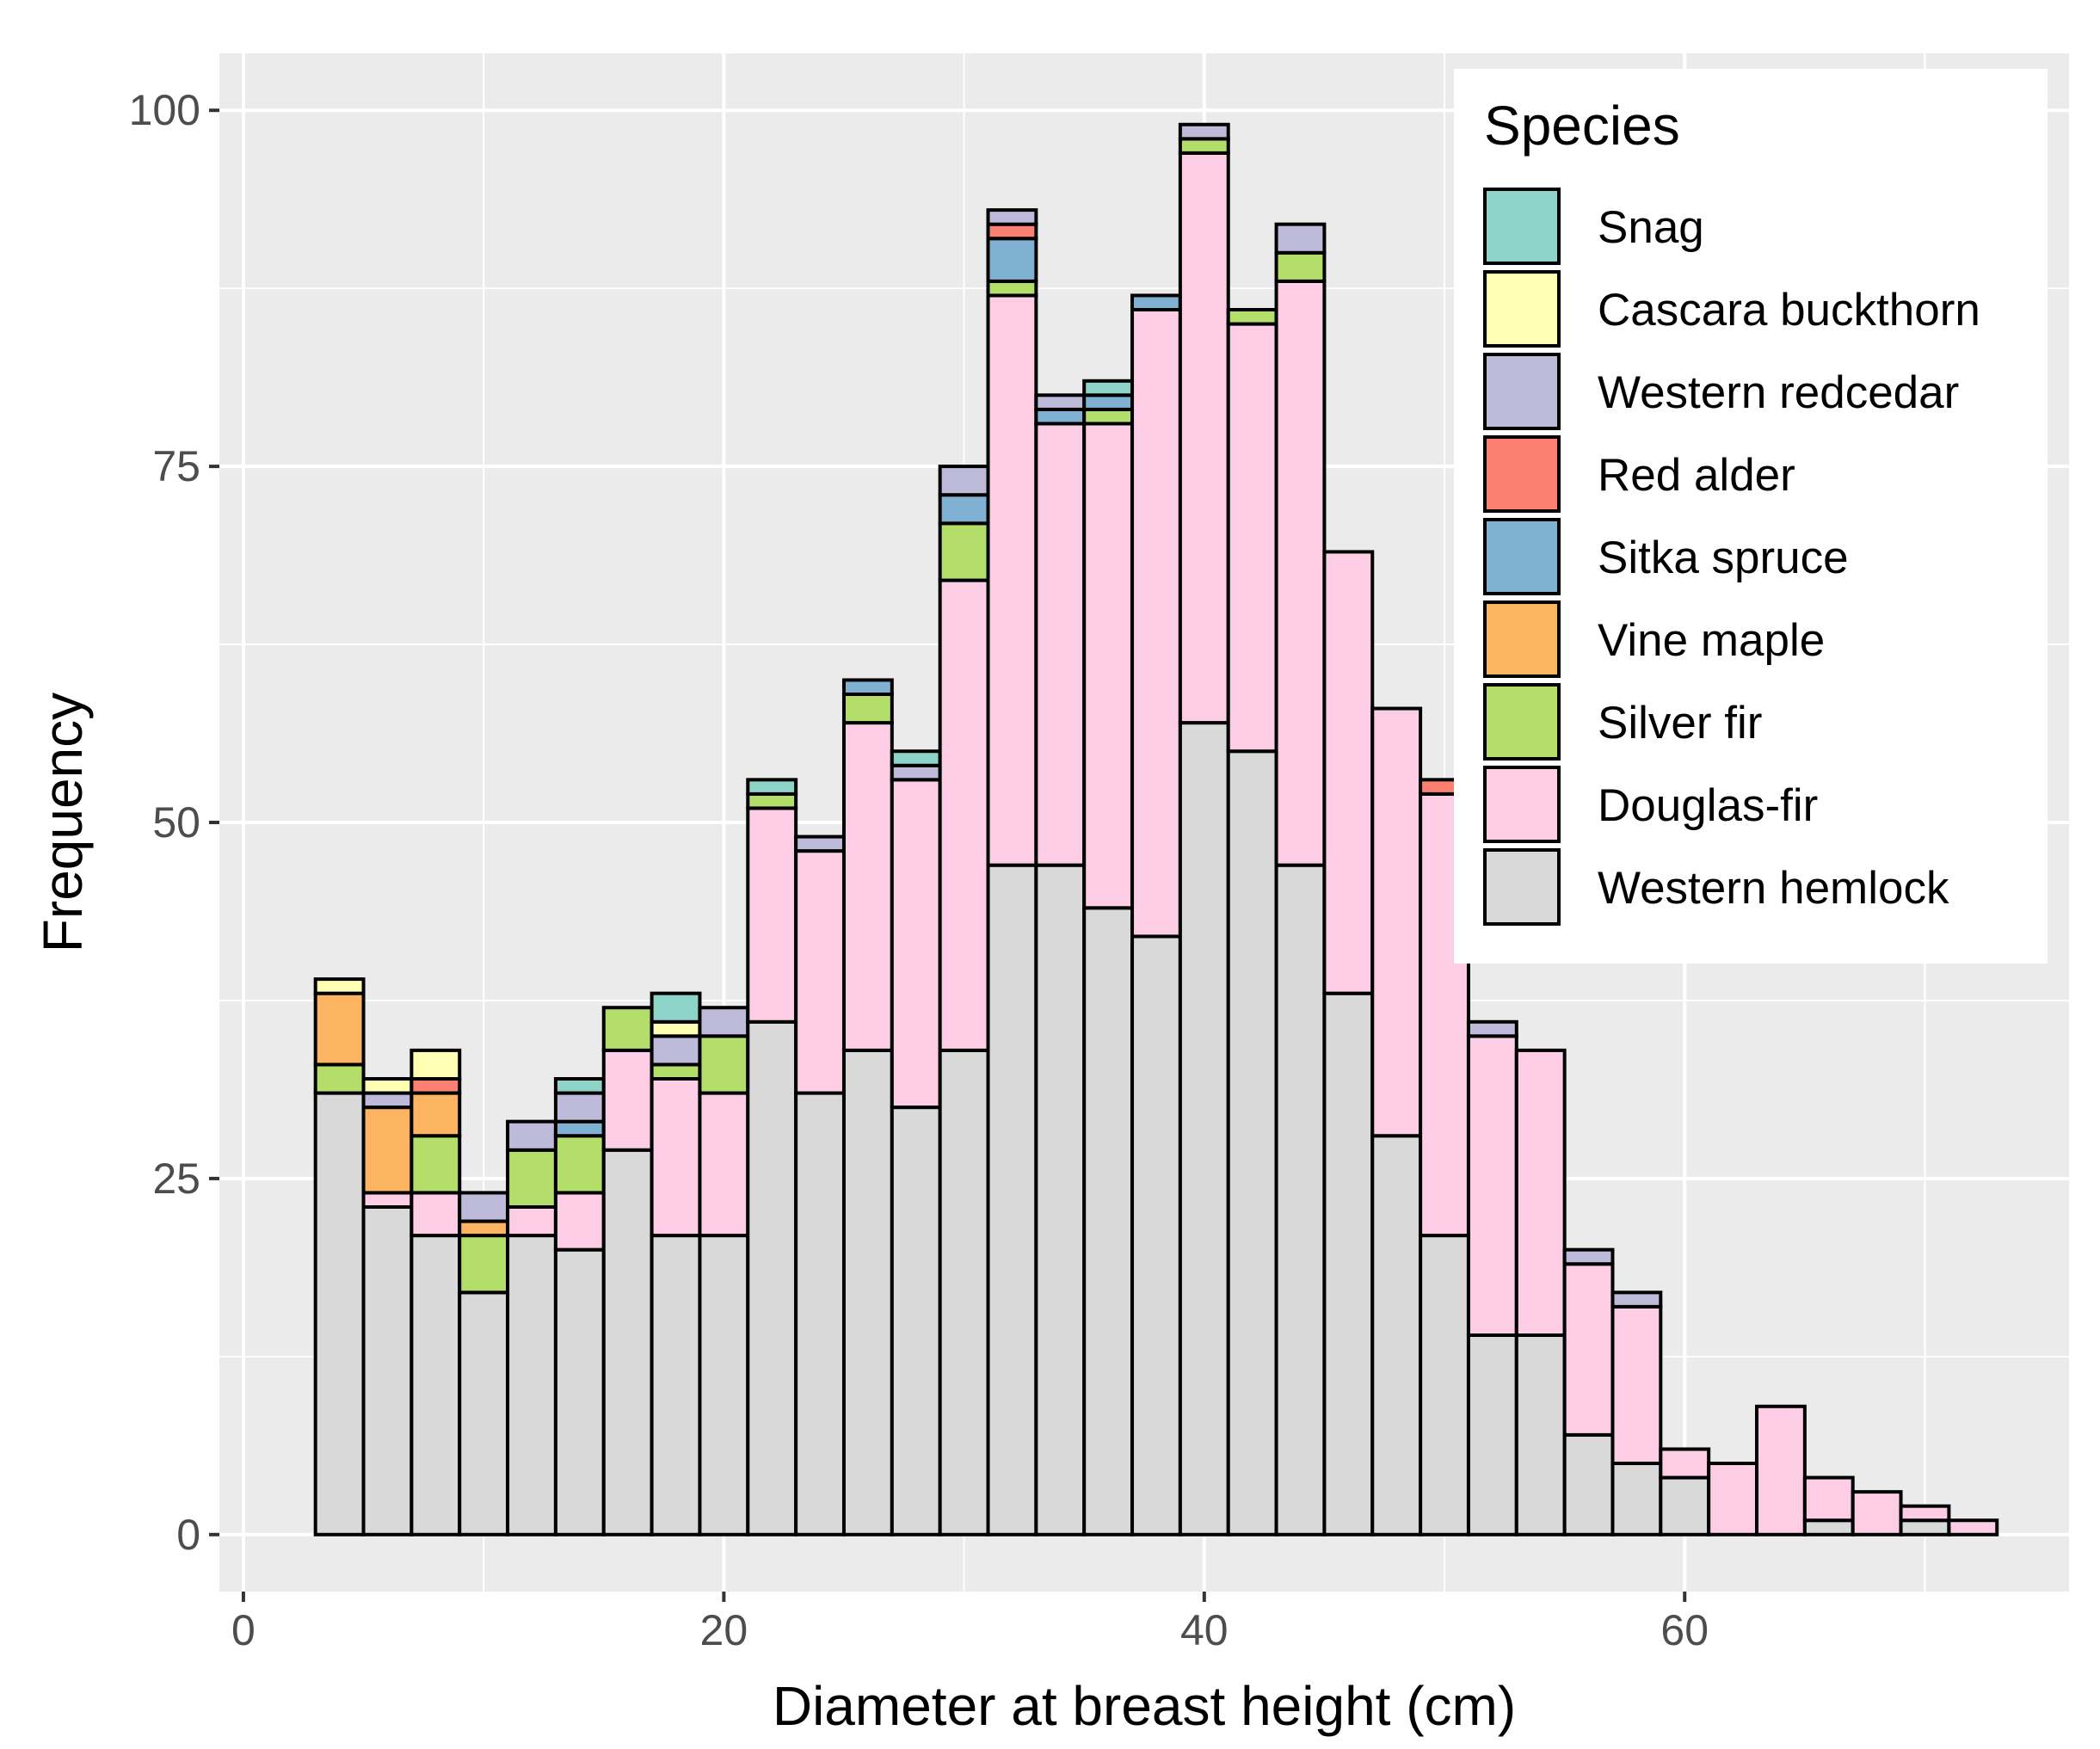  I want to click on legend-item: Cascara buckthorn, so click(1731, 309).